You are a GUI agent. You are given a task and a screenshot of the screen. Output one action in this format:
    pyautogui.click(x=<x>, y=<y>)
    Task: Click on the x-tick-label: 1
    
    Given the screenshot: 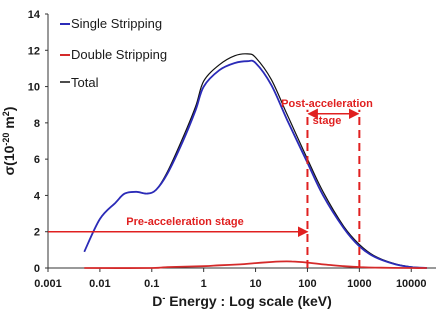 What is the action you would take?
    pyautogui.click(x=204, y=284)
    